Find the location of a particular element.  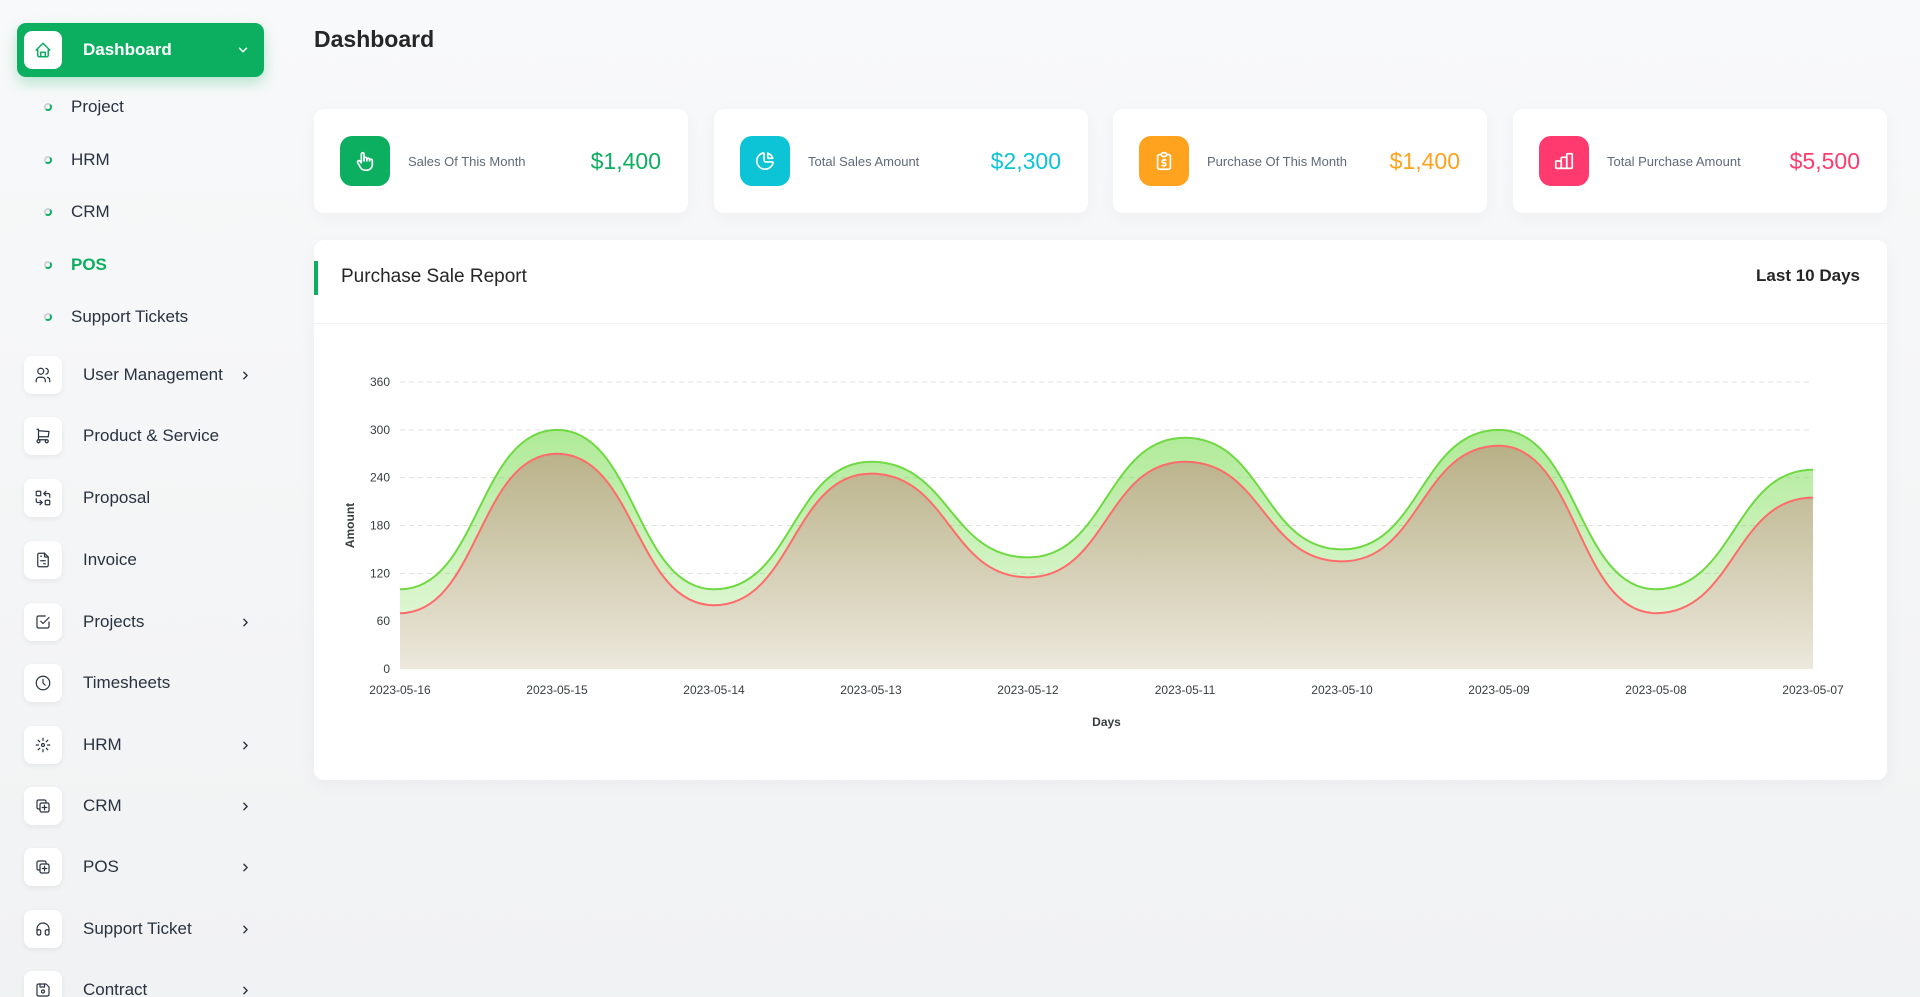

checkbox-icon is located at coordinates (43, 622).